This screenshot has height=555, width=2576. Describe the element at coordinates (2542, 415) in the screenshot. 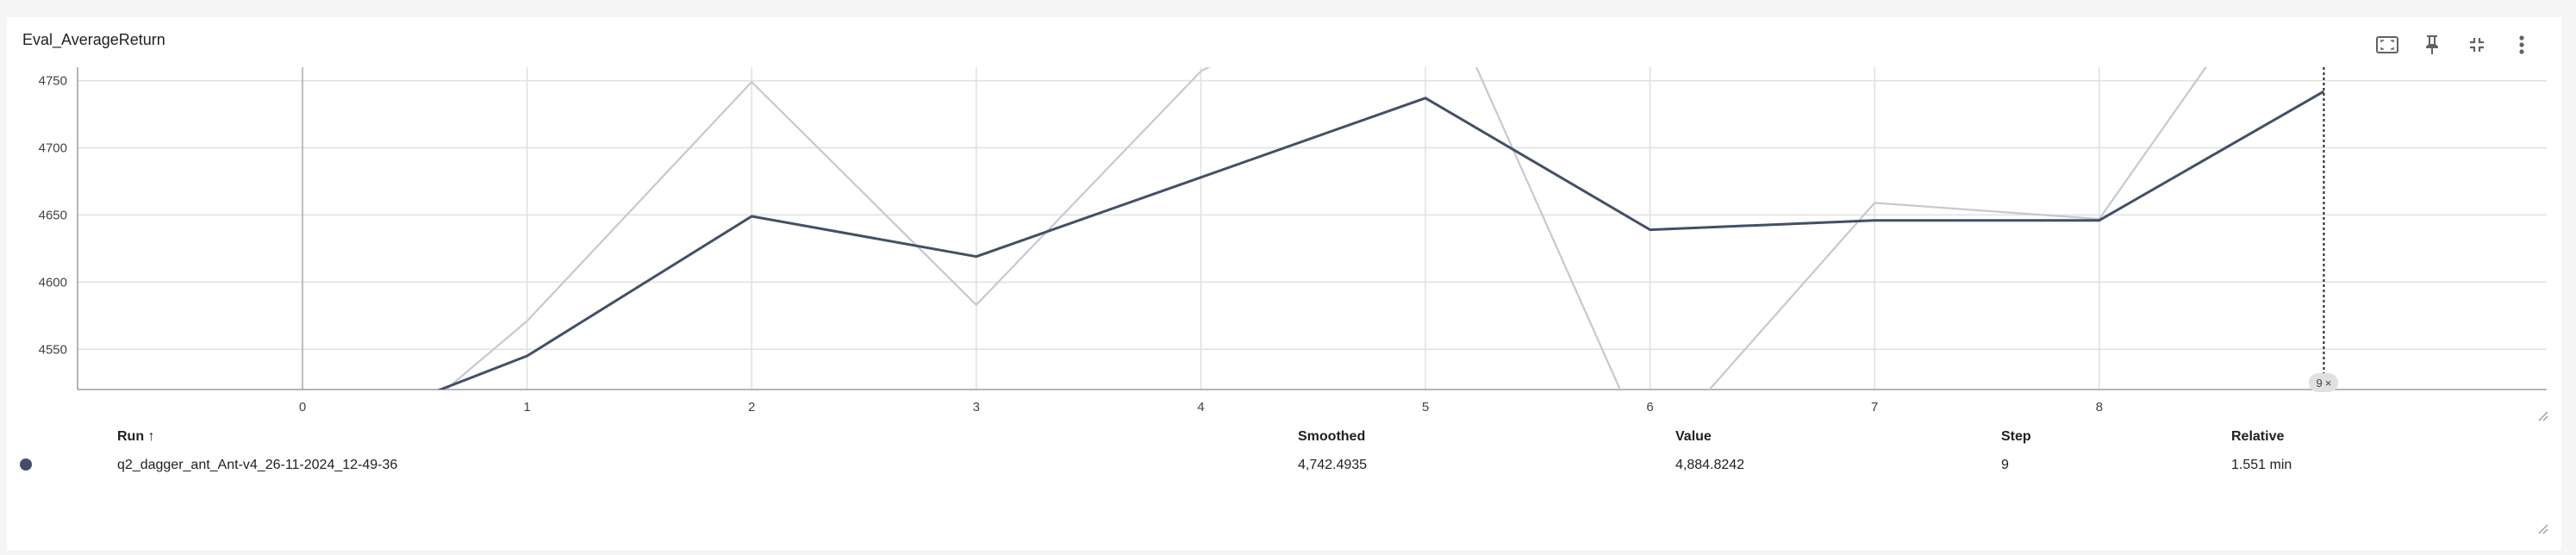

I see `chart-resize-handle-icon` at that location.